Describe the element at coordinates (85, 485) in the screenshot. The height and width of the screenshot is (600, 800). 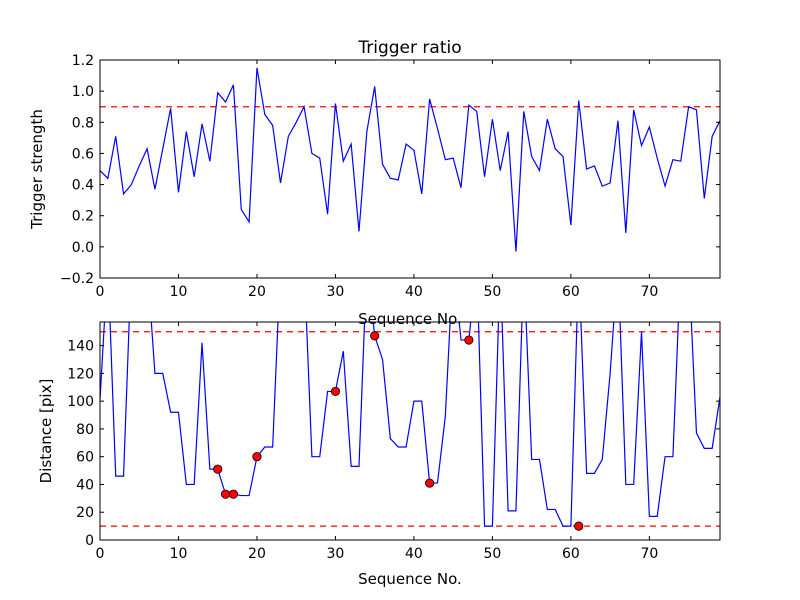
I see `y-tick-label: 40` at that location.